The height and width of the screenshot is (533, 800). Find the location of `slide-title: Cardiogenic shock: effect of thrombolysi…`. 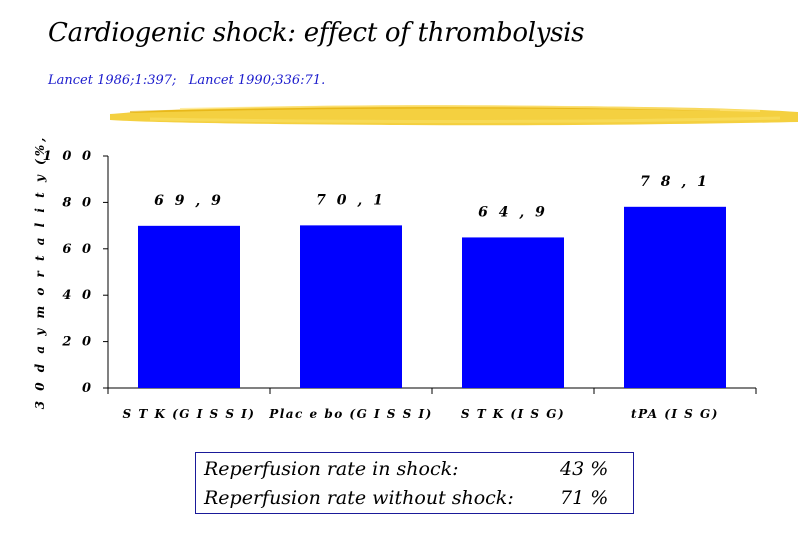

slide-title: Cardiogenic shock: effect of thrombolysi… is located at coordinates (316, 33).